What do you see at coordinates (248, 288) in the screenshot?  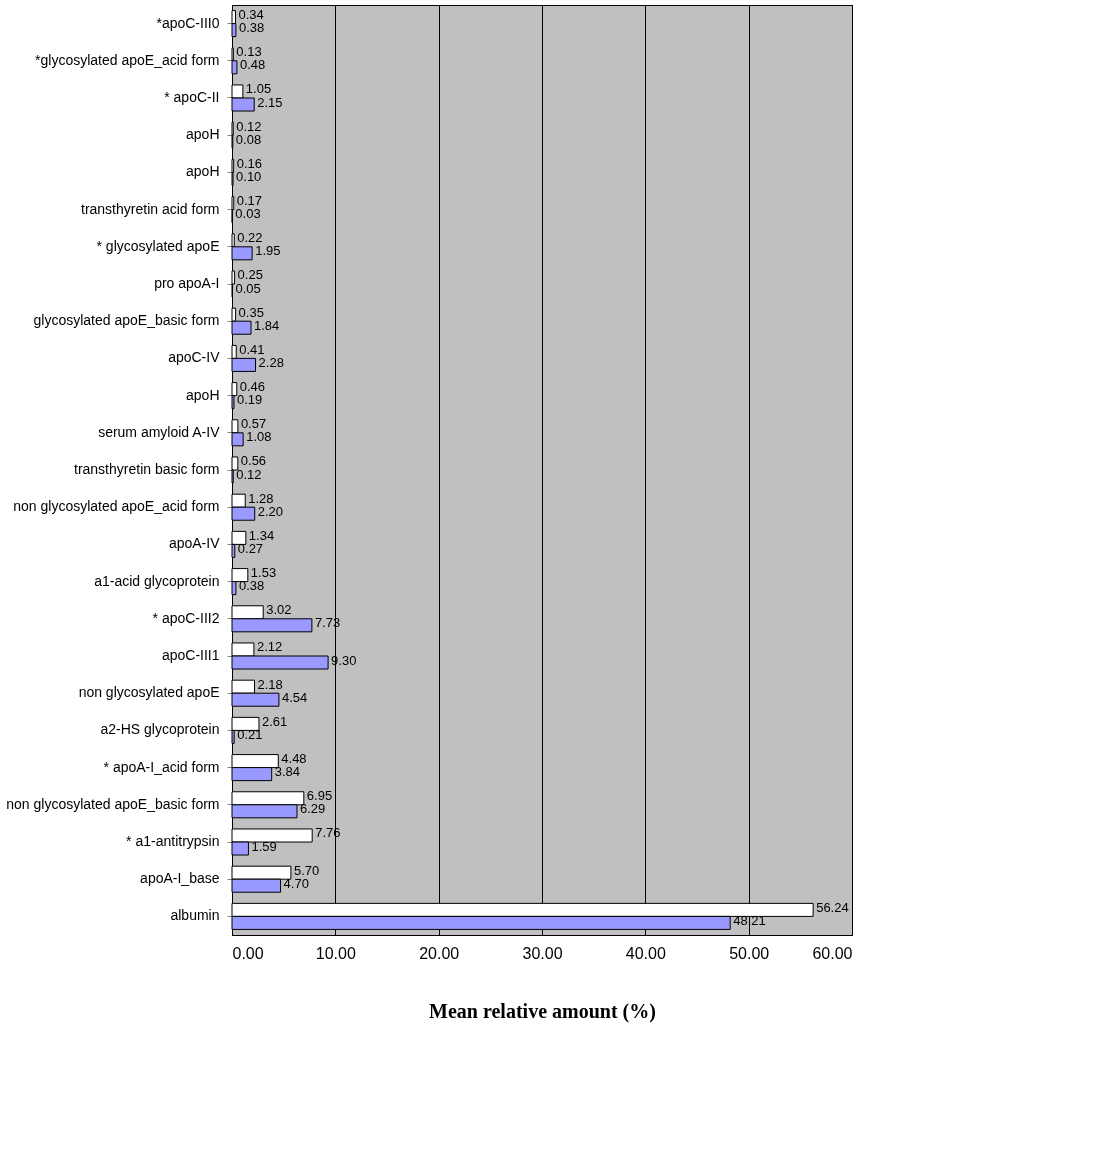 I see `data-label: 0.05` at bounding box center [248, 288].